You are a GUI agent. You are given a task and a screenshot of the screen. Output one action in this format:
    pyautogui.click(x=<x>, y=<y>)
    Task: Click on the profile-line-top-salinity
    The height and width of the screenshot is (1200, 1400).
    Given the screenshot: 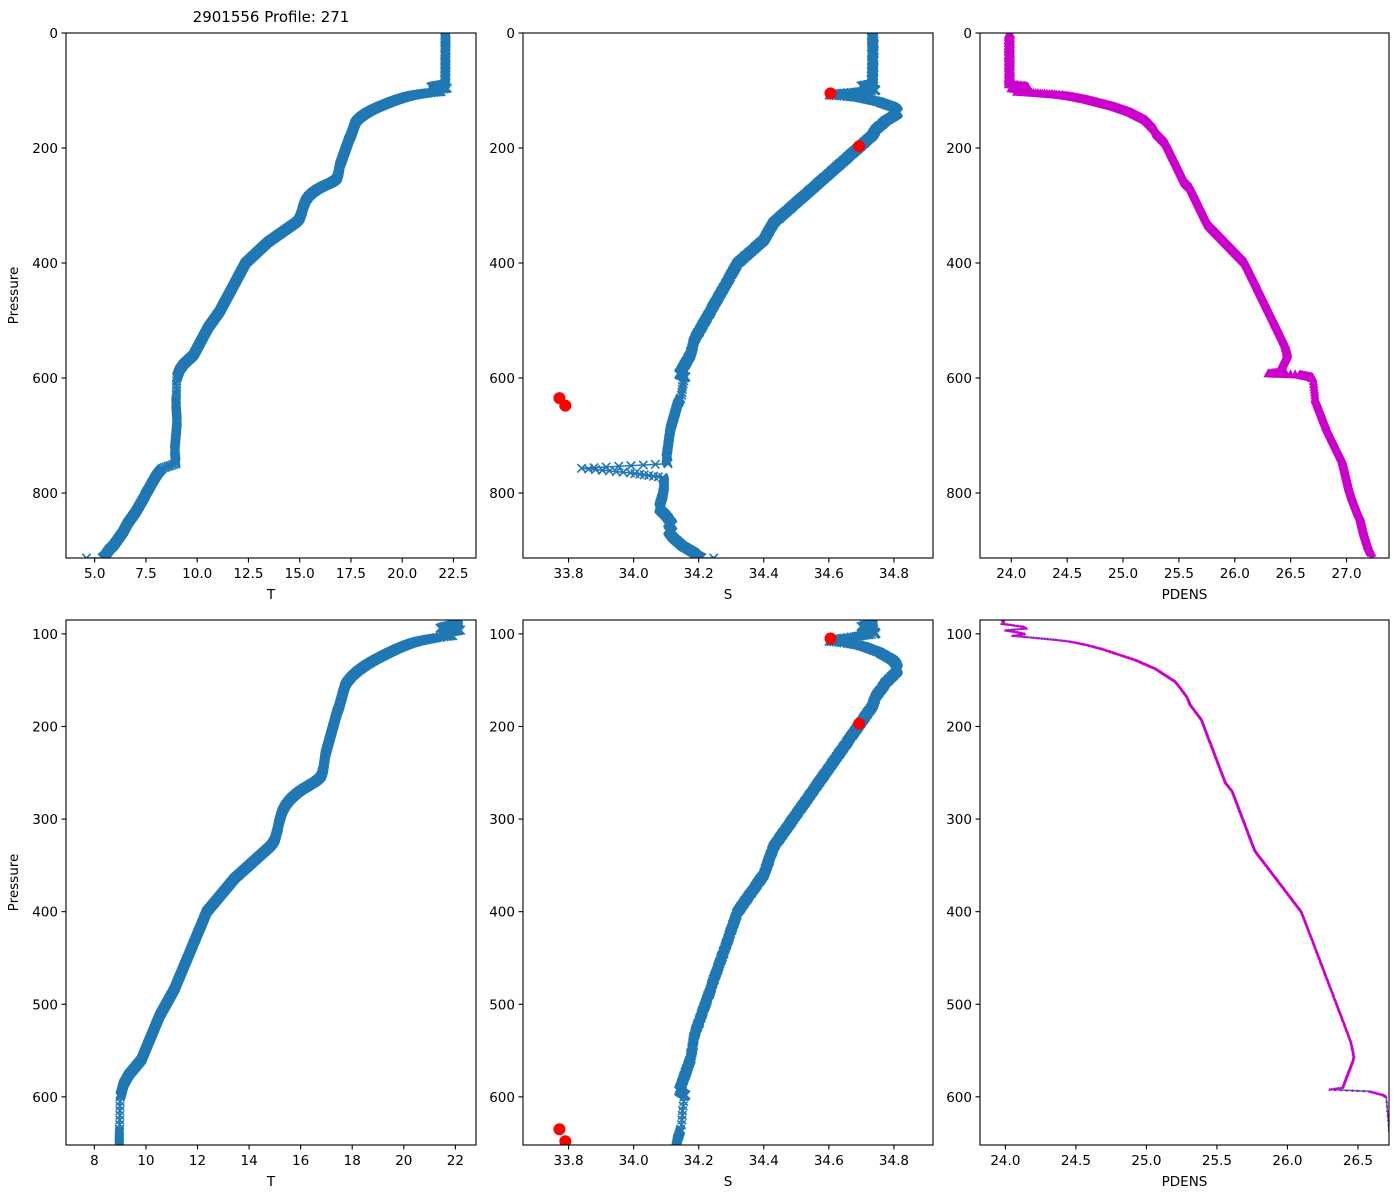 What is the action you would take?
    pyautogui.click(x=740, y=295)
    